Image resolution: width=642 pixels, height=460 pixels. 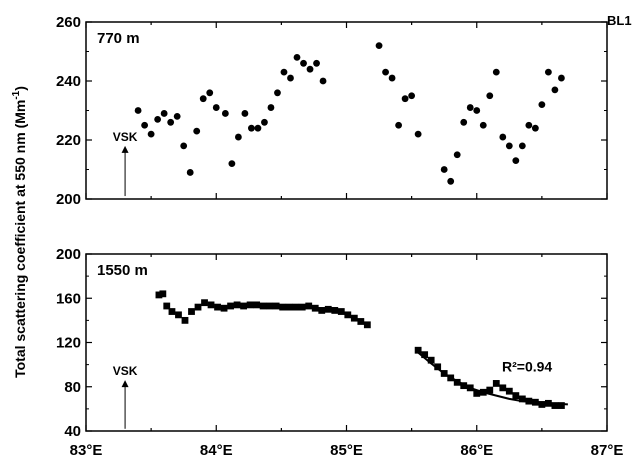 What do you see at coordinates (72, 387) in the screenshot?
I see `panel2-y-tick-label: 80` at bounding box center [72, 387].